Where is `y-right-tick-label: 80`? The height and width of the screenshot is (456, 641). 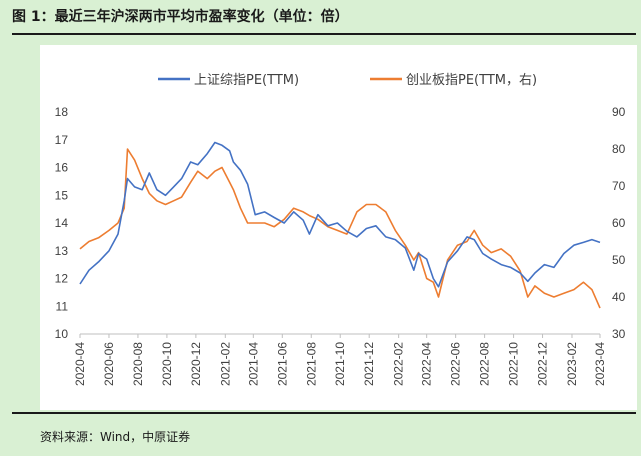
y-right-tick-label: 80 is located at coordinates (619, 149).